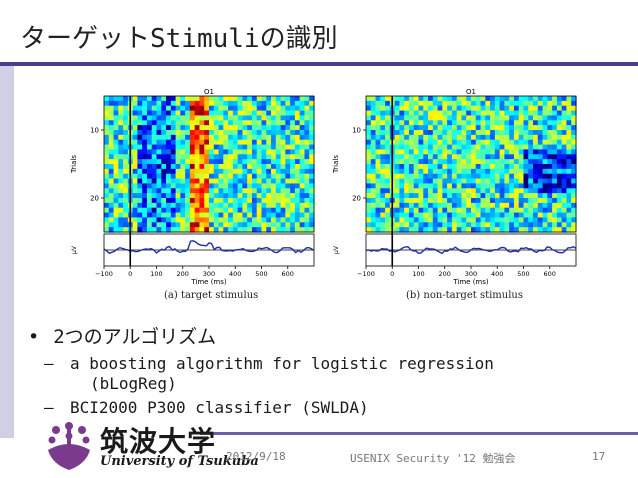  Describe the element at coordinates (74, 164) in the screenshot. I see `y-axis-label: Trials` at that location.